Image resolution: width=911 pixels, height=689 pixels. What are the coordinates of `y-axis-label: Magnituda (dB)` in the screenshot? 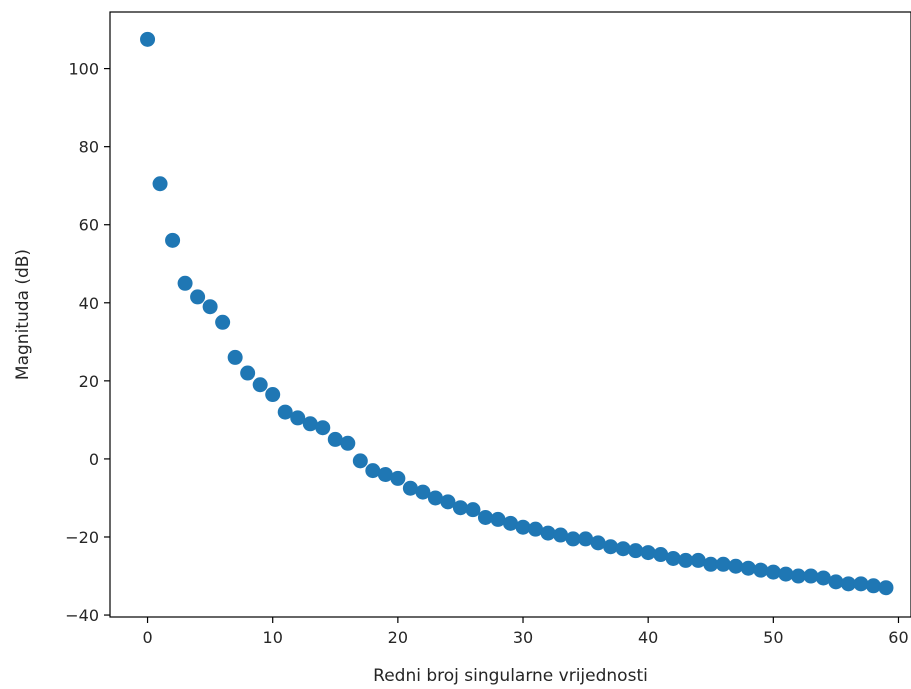 It's located at (23, 314).